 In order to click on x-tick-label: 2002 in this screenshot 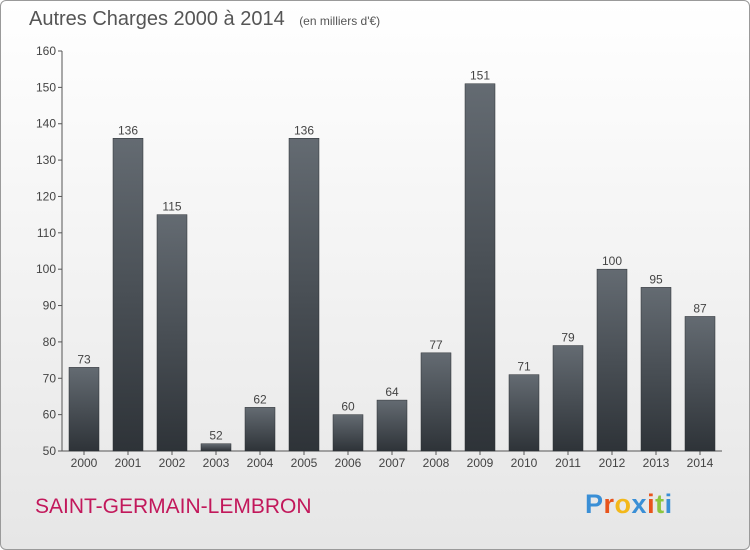, I will do `click(172, 463)`.